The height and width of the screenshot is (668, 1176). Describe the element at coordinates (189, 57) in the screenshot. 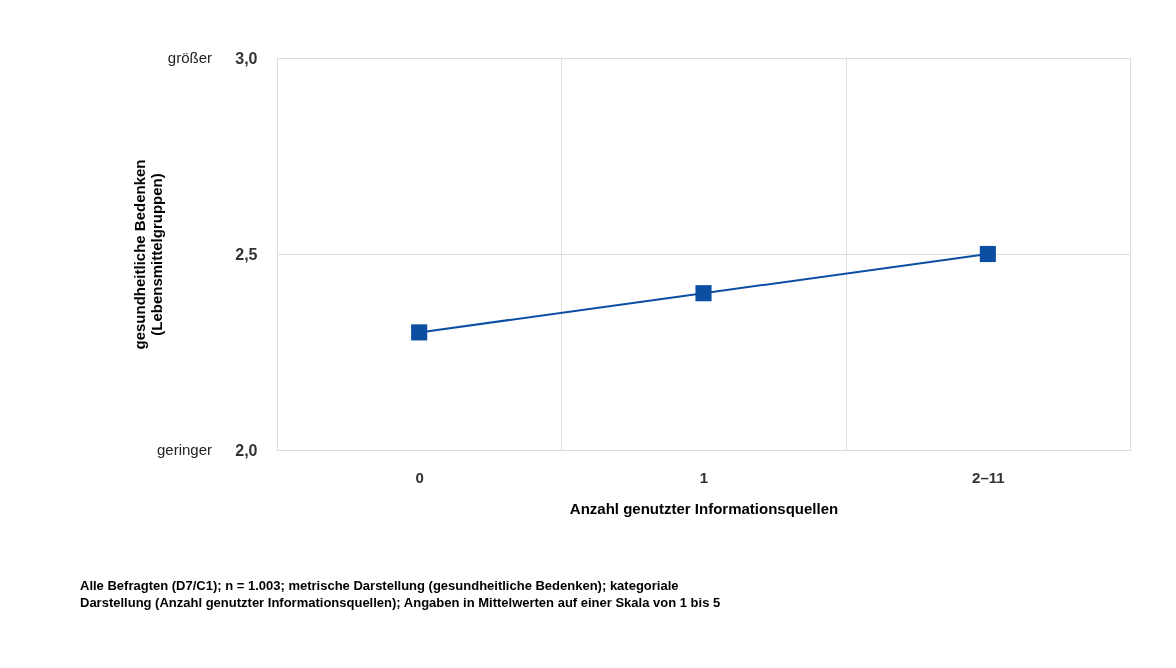

I see `text: größer` at that location.